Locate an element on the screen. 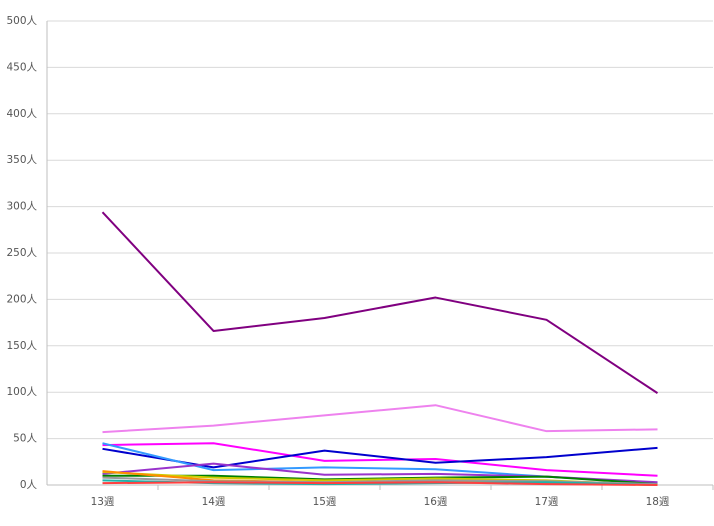  y-tick-label: 150人 is located at coordinates (21, 346).